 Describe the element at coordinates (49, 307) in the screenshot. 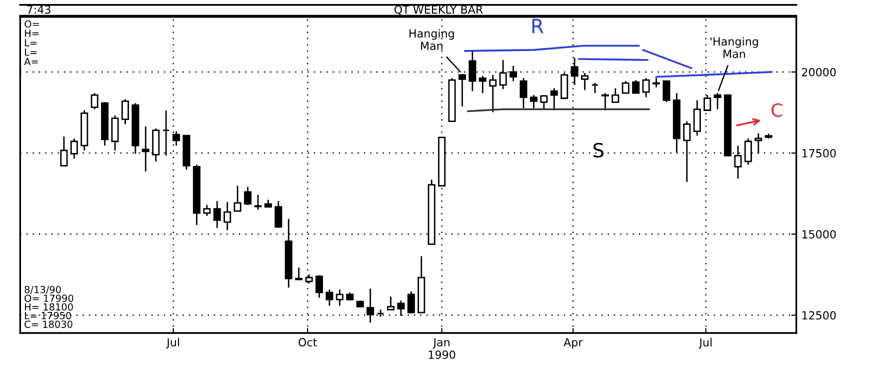

I see `annotation: 8/13/90 O= 17990 H= 18100 L= 17950 C= 18030` at that location.